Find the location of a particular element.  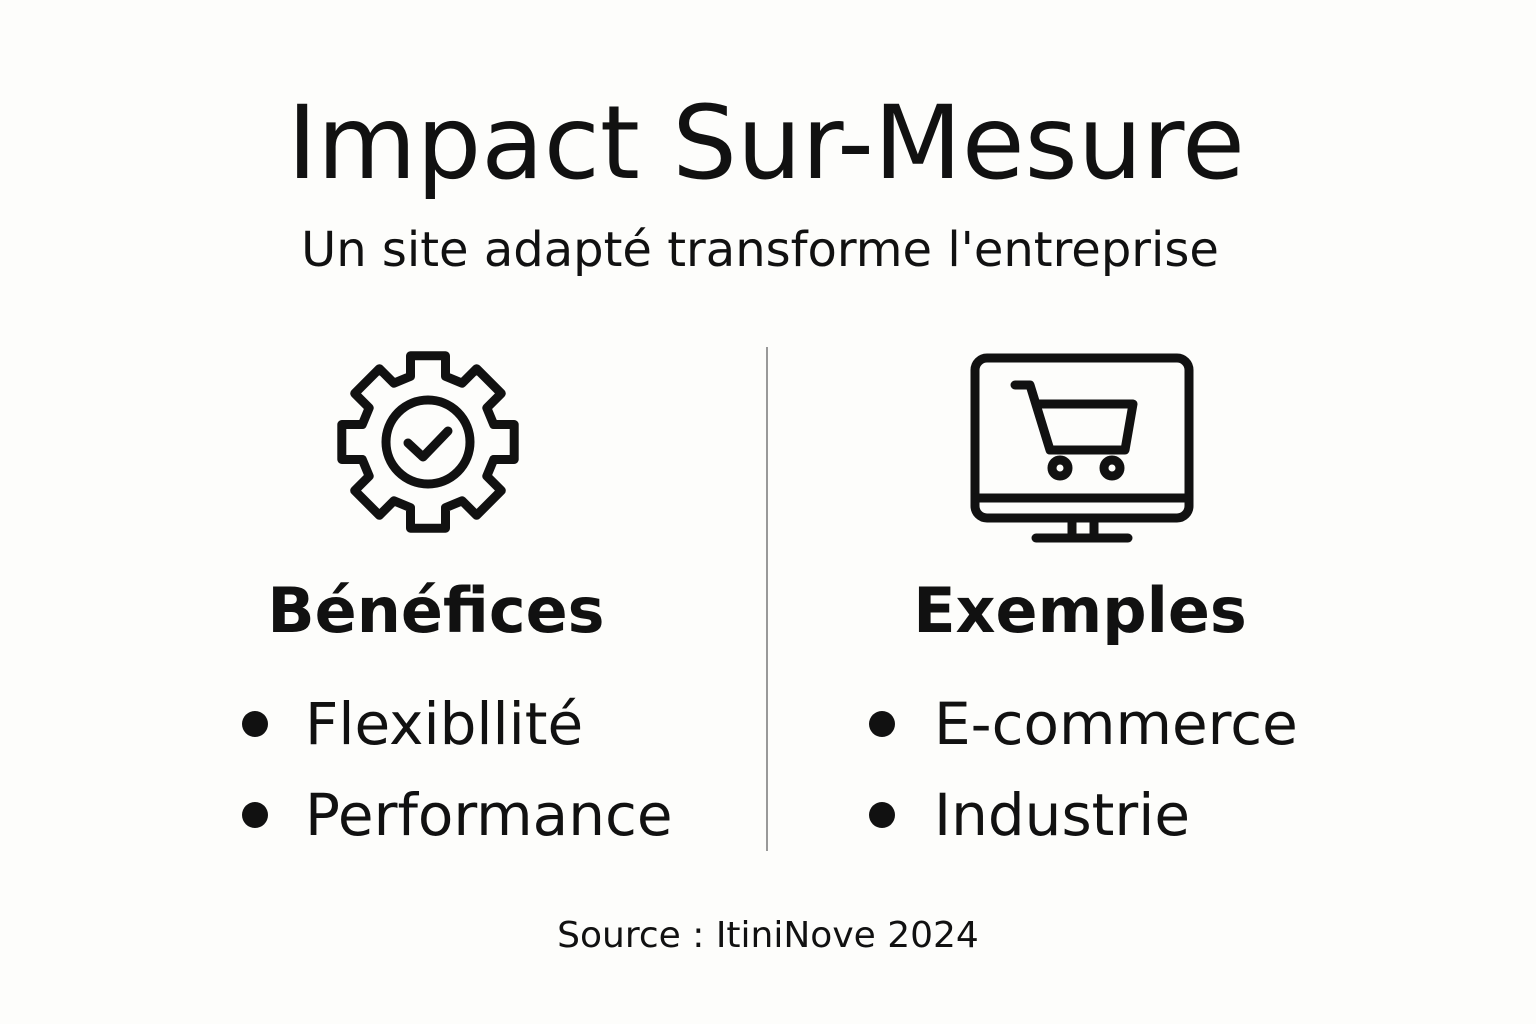

list-item: E-commerce is located at coordinates (1116, 724).